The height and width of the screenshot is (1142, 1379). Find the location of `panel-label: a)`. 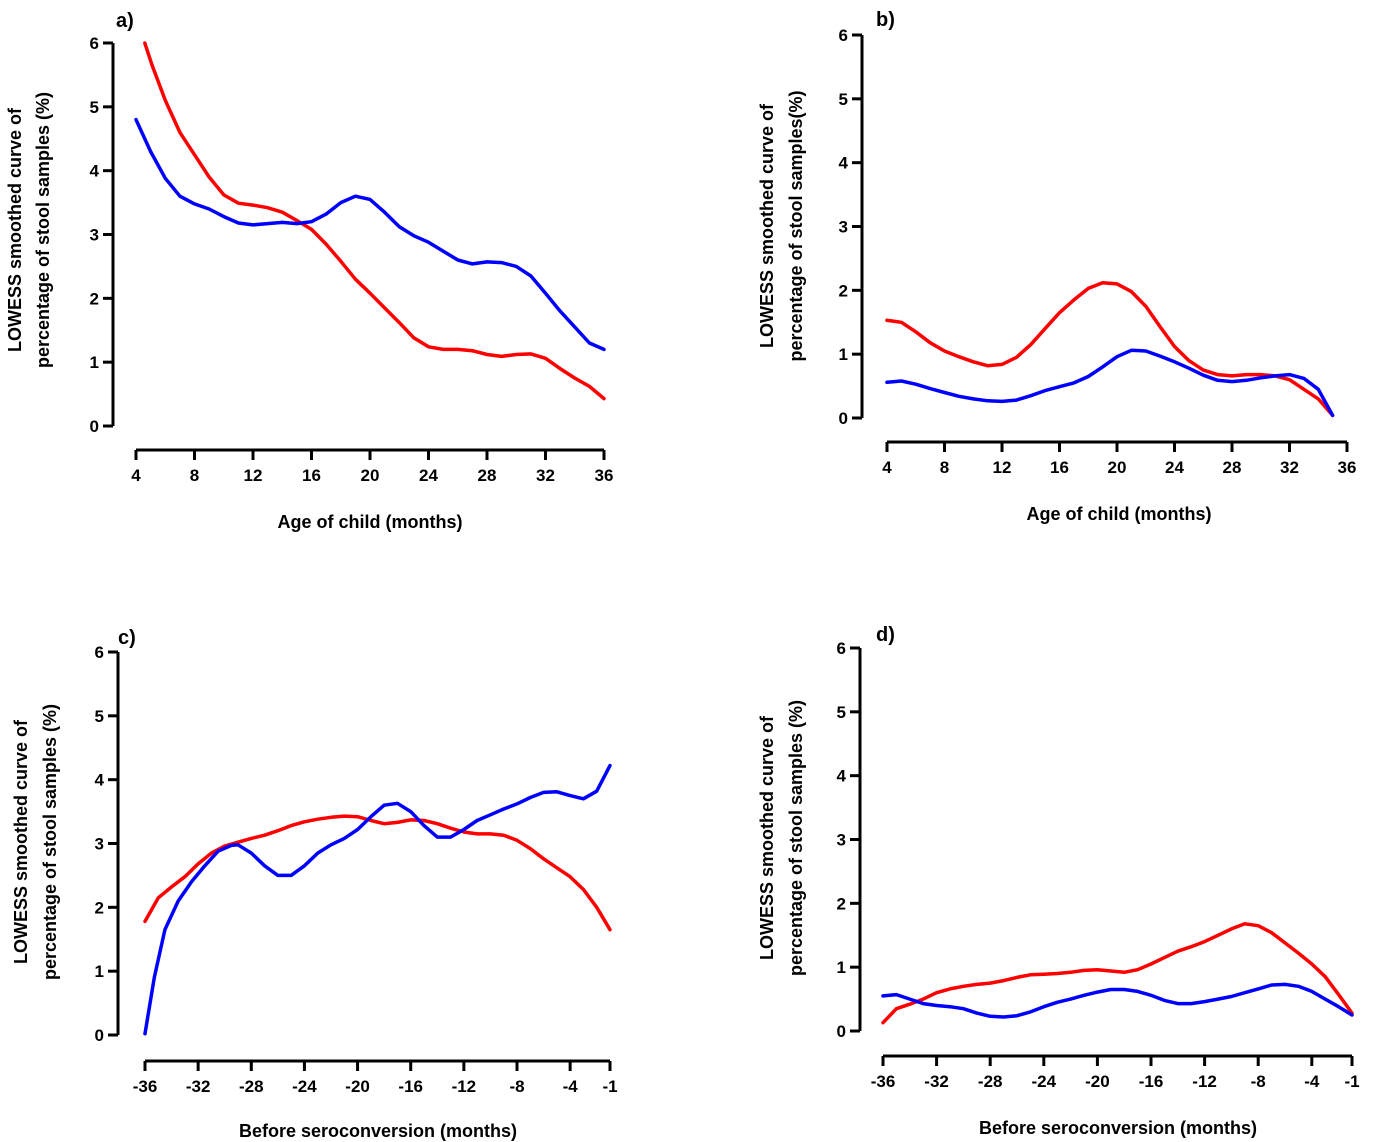

panel-label: a) is located at coordinates (125, 21).